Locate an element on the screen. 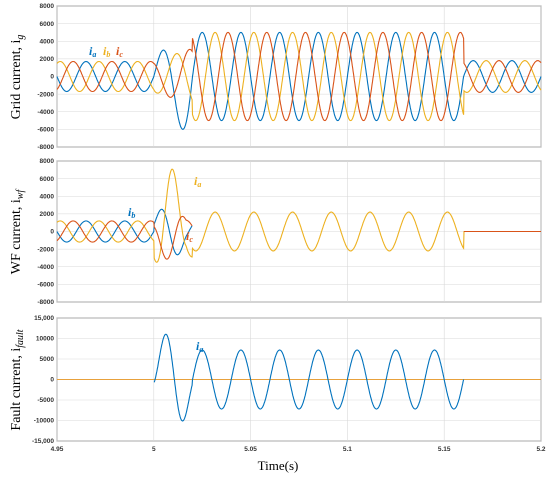 This screenshot has height=478, width=550. y-tick-label: -10000 is located at coordinates (44, 421).